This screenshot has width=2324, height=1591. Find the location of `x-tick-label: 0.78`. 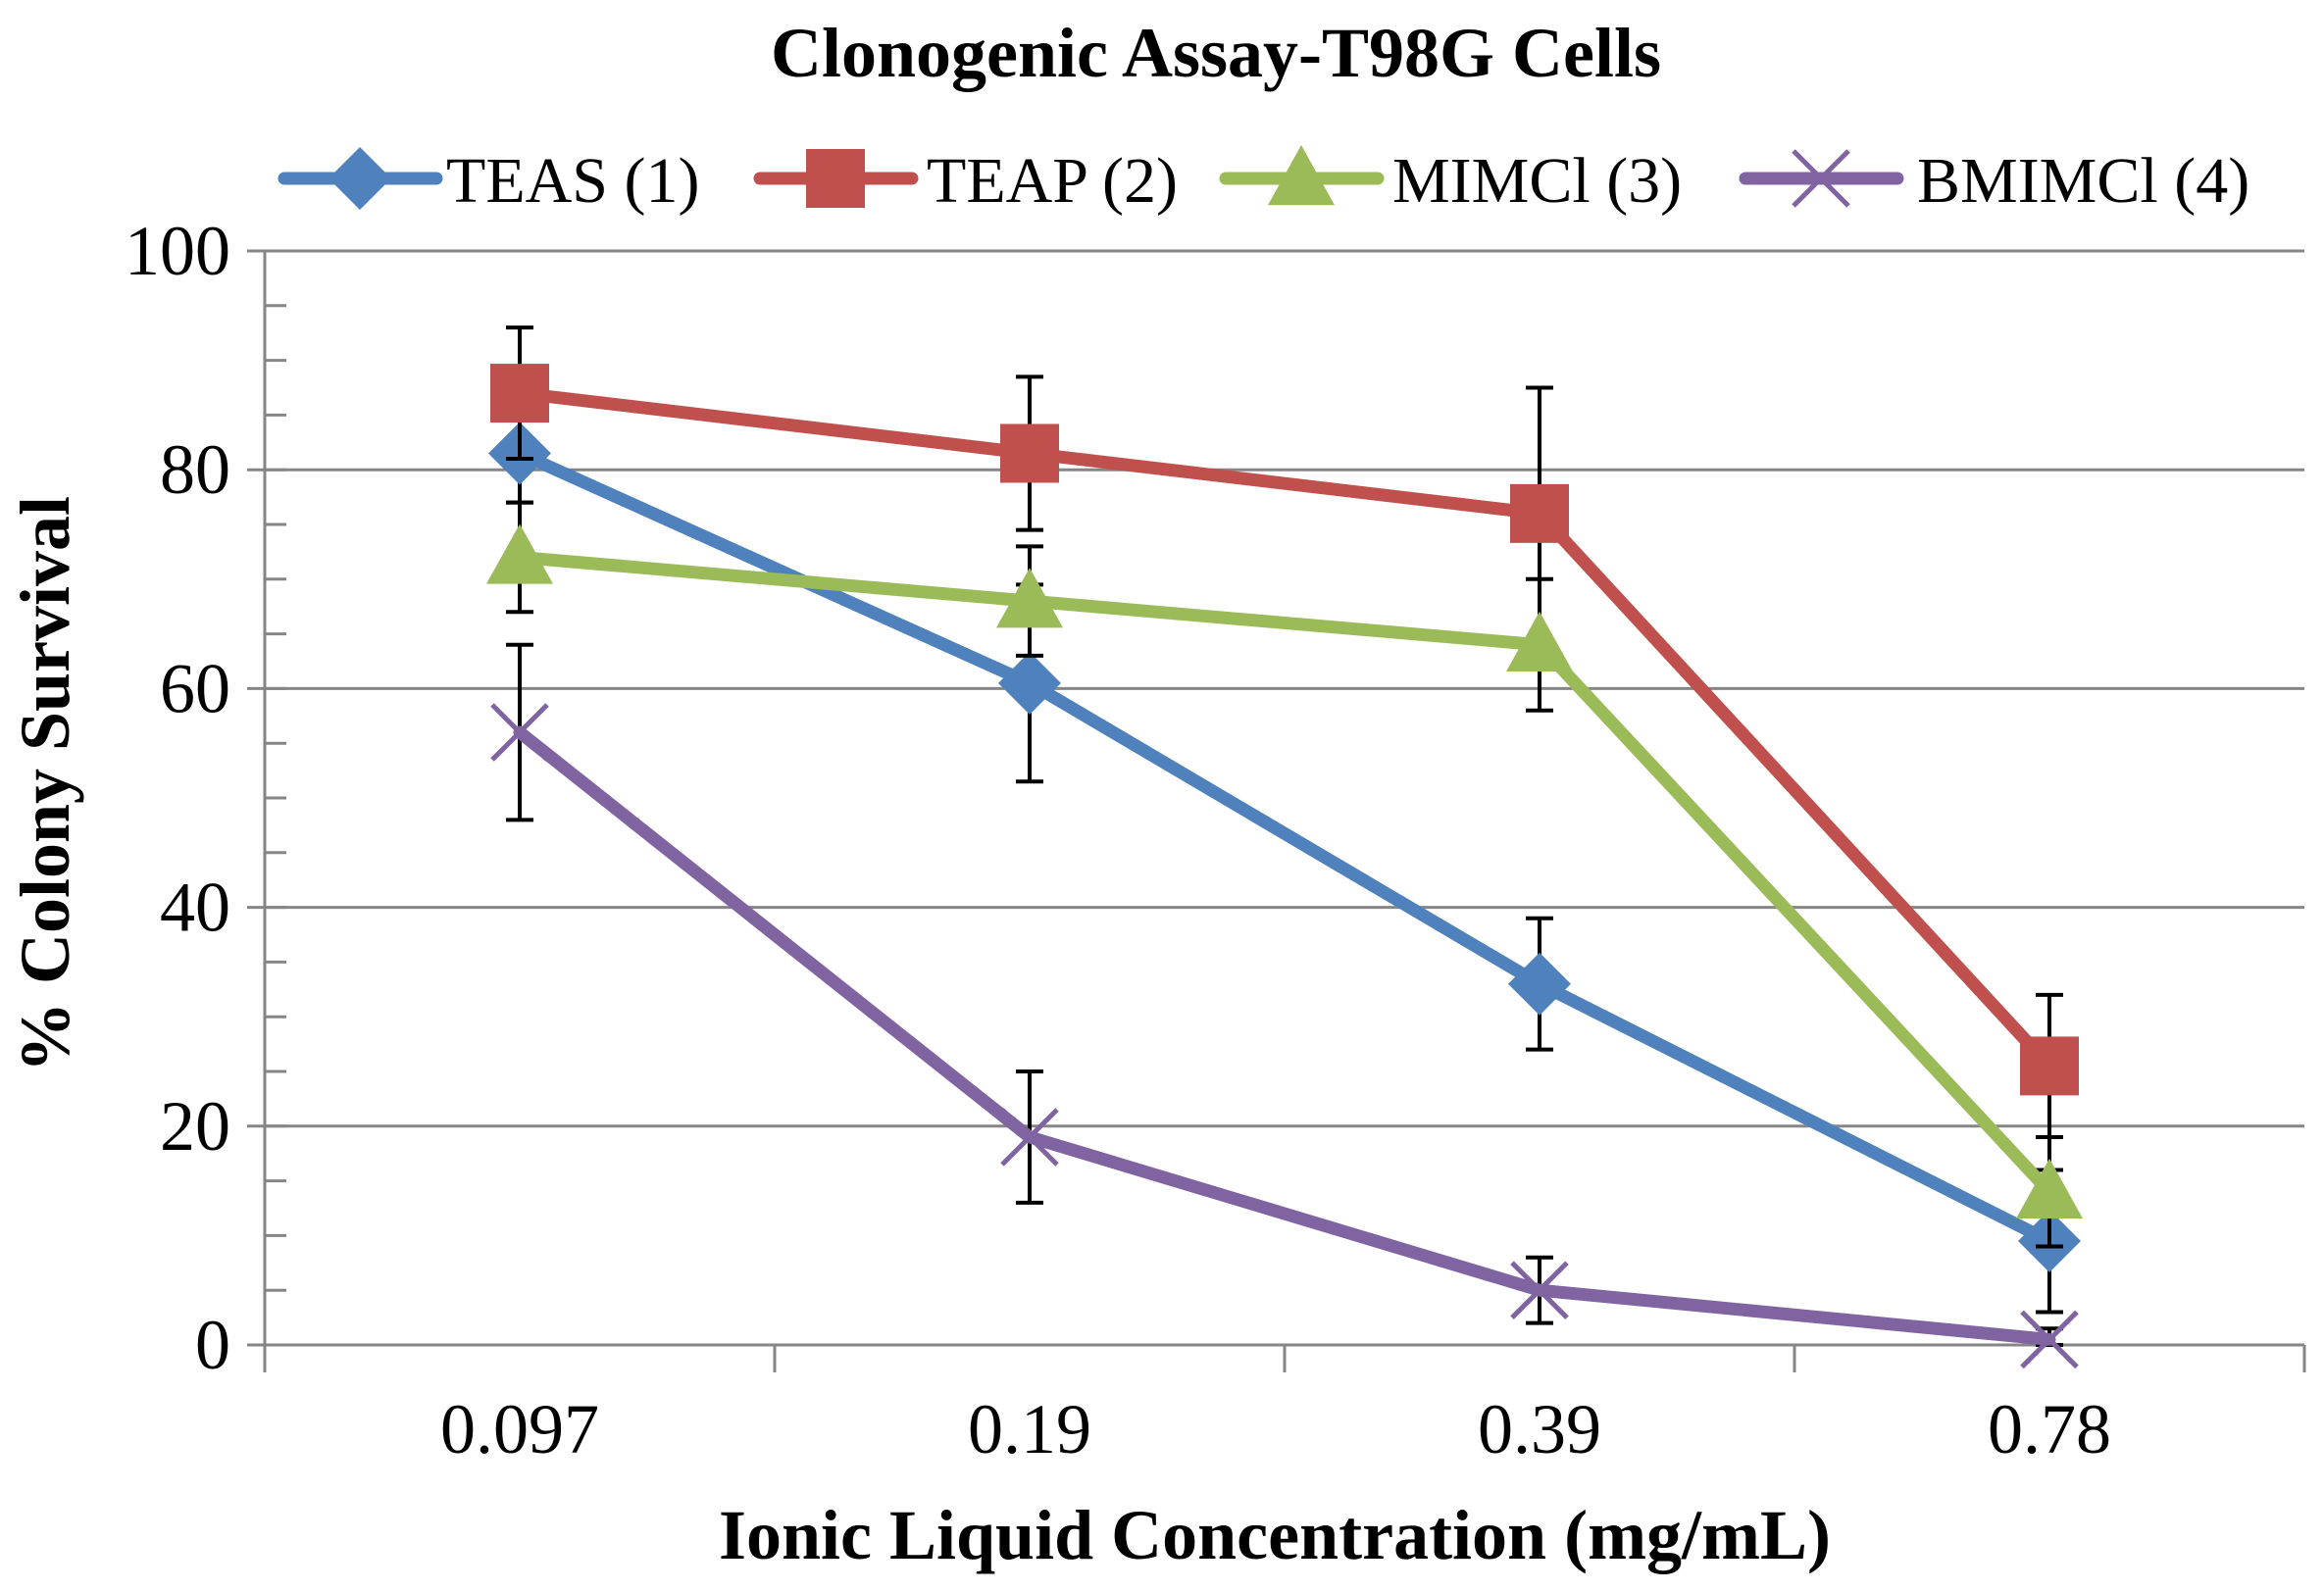

x-tick-label: 0.78 is located at coordinates (2050, 1429).